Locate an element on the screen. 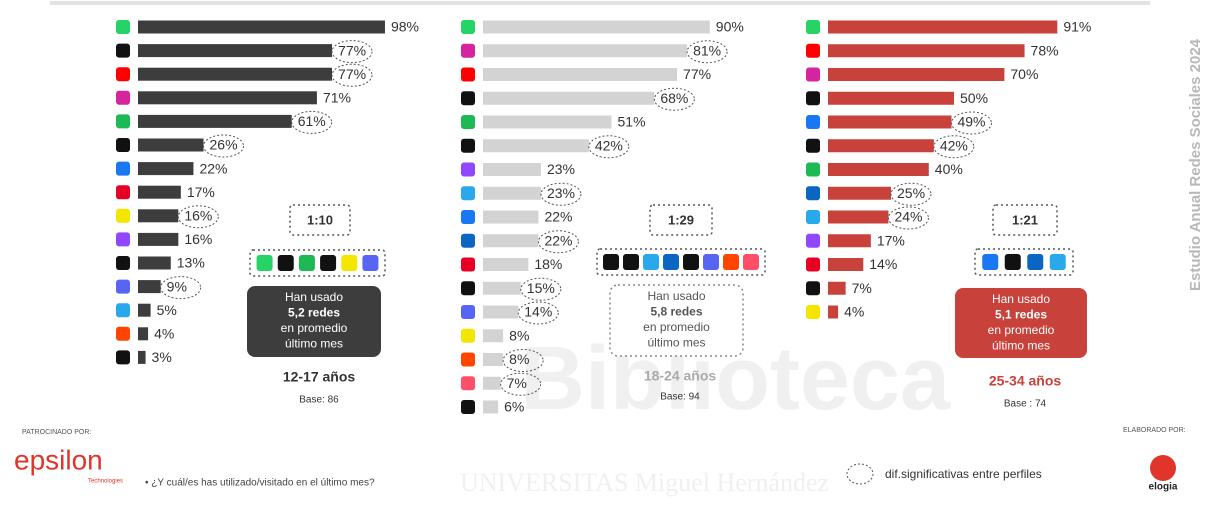 The width and height of the screenshot is (1207, 529). value-label: 6% is located at coordinates (514, 407).